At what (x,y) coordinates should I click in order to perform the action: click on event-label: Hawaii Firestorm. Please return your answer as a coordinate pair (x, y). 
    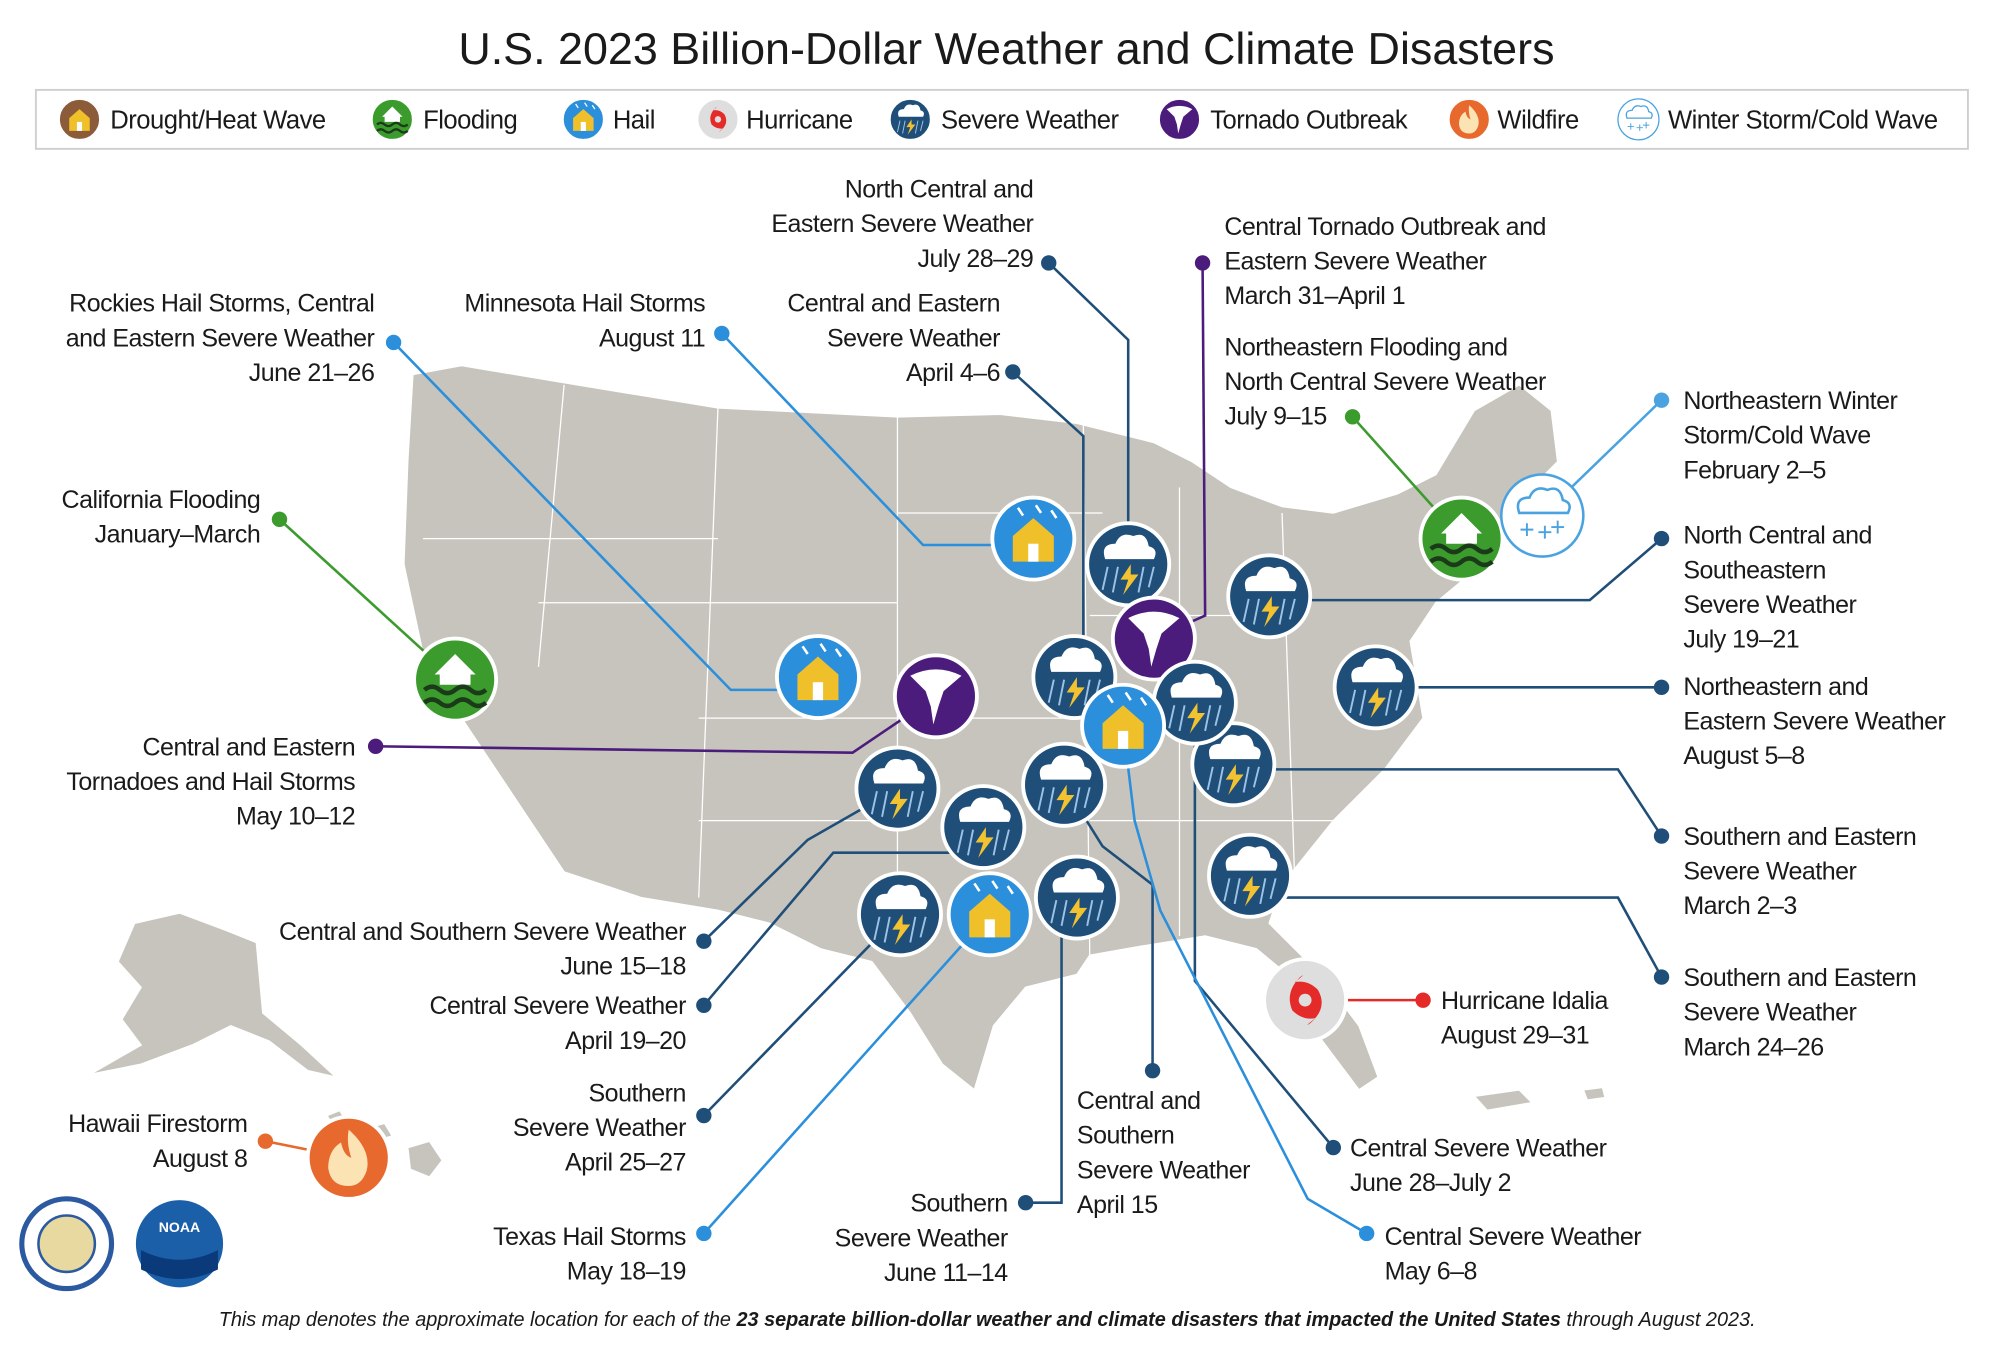
    Looking at the image, I should click on (157, 1124).